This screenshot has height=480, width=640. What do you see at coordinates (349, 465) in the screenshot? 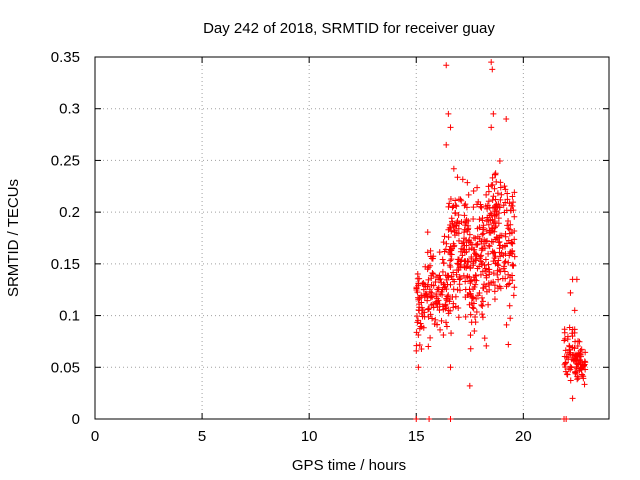
I see `x-axis-label: GPS time / hours` at bounding box center [349, 465].